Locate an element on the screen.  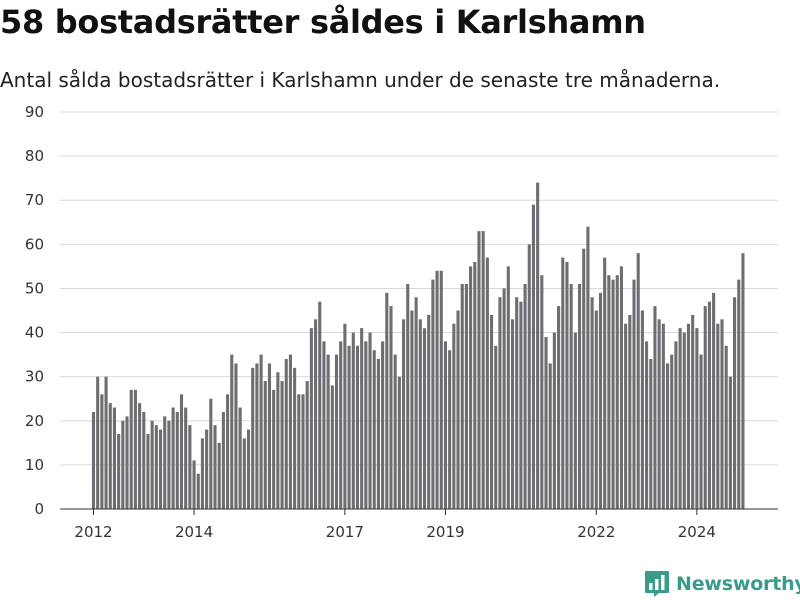
y-tick-label: 20 is located at coordinates (34, 421).